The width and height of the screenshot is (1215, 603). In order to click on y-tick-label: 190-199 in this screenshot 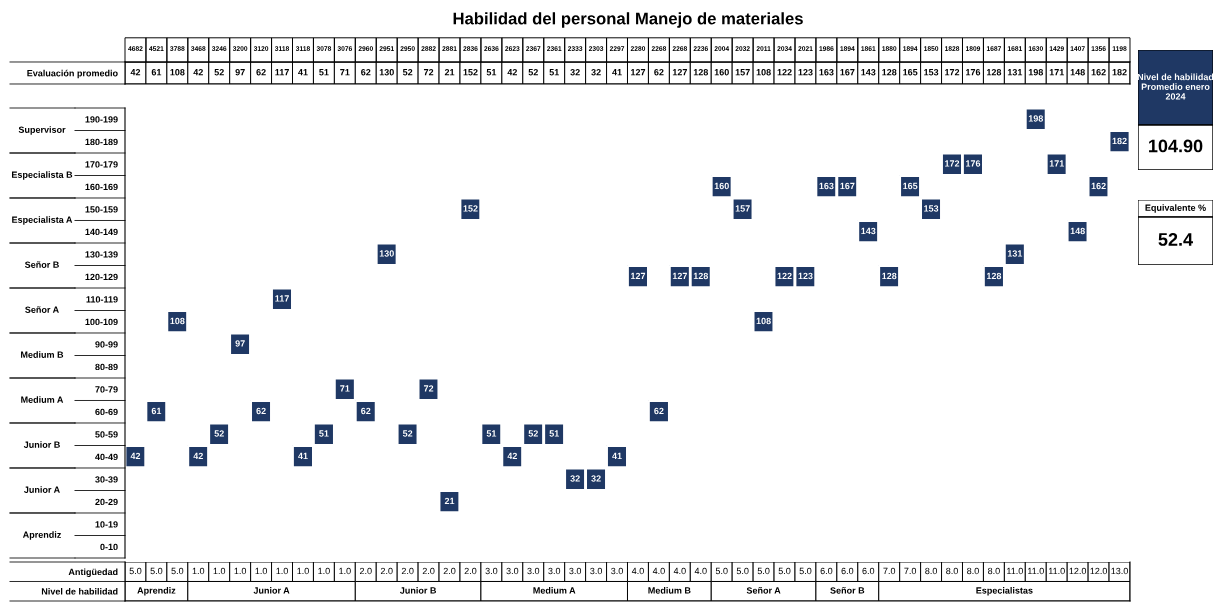, I will do `click(101, 119)`.